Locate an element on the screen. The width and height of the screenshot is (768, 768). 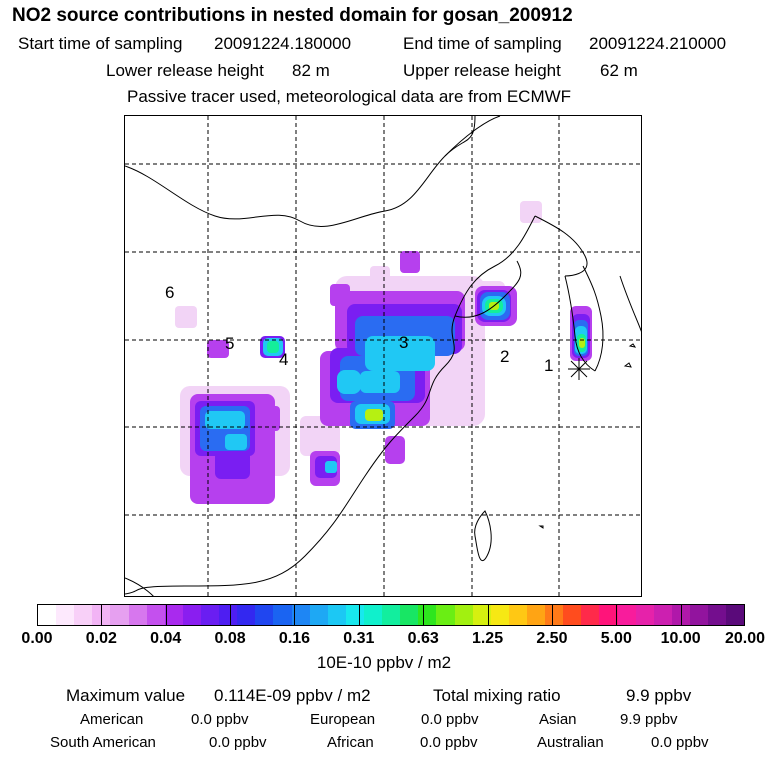
region-value-south-american: 0.0 ppbv is located at coordinates (238, 742).